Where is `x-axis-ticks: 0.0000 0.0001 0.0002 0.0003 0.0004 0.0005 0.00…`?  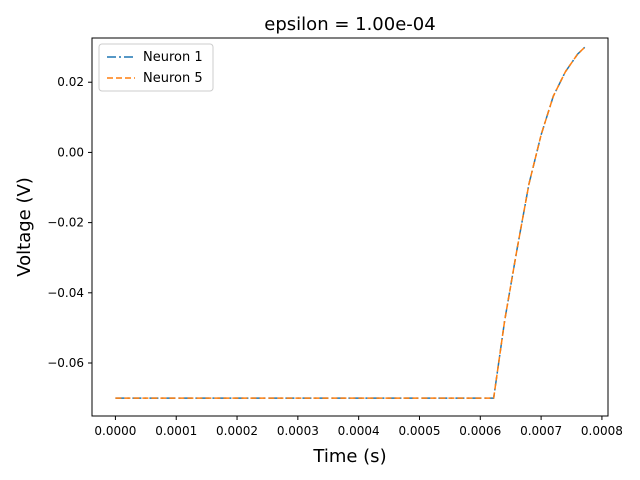 x-axis-ticks: 0.0000 0.0001 0.0002 0.0003 0.0004 0.0005 0.00… is located at coordinates (358, 427).